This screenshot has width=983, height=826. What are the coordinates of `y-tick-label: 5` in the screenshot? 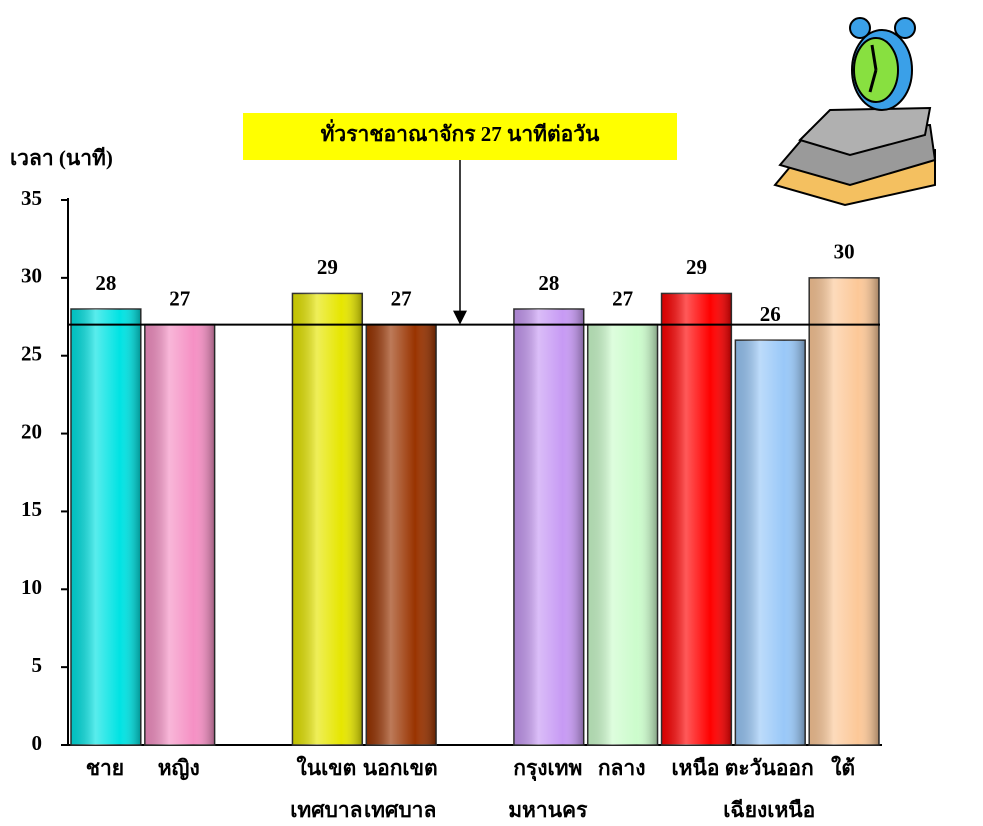 It's located at (37, 665).